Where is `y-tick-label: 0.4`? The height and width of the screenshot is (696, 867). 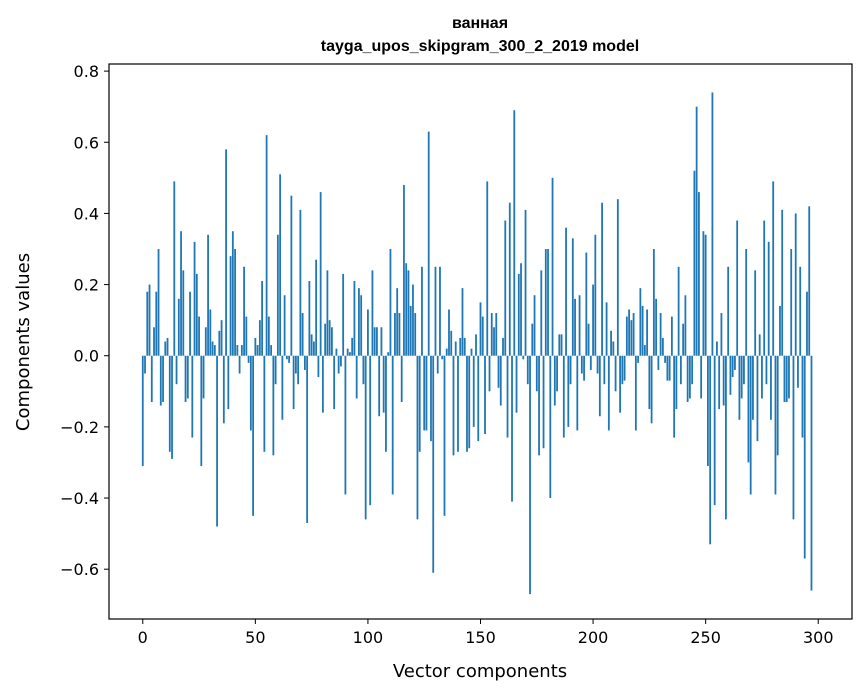
y-tick-label: 0.4 is located at coordinates (86, 213).